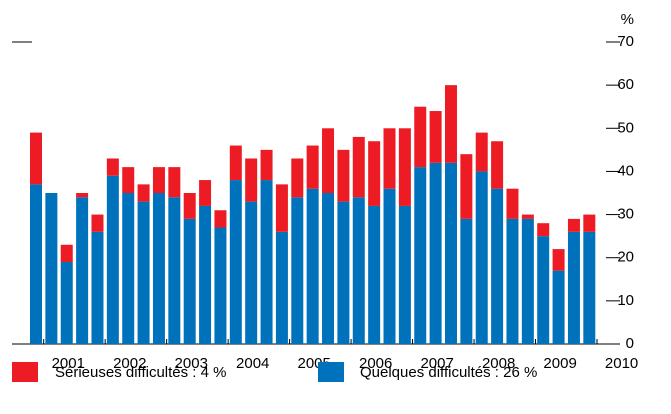 This screenshot has height=414, width=671. I want to click on y-tick-label: 70, so click(625, 41).